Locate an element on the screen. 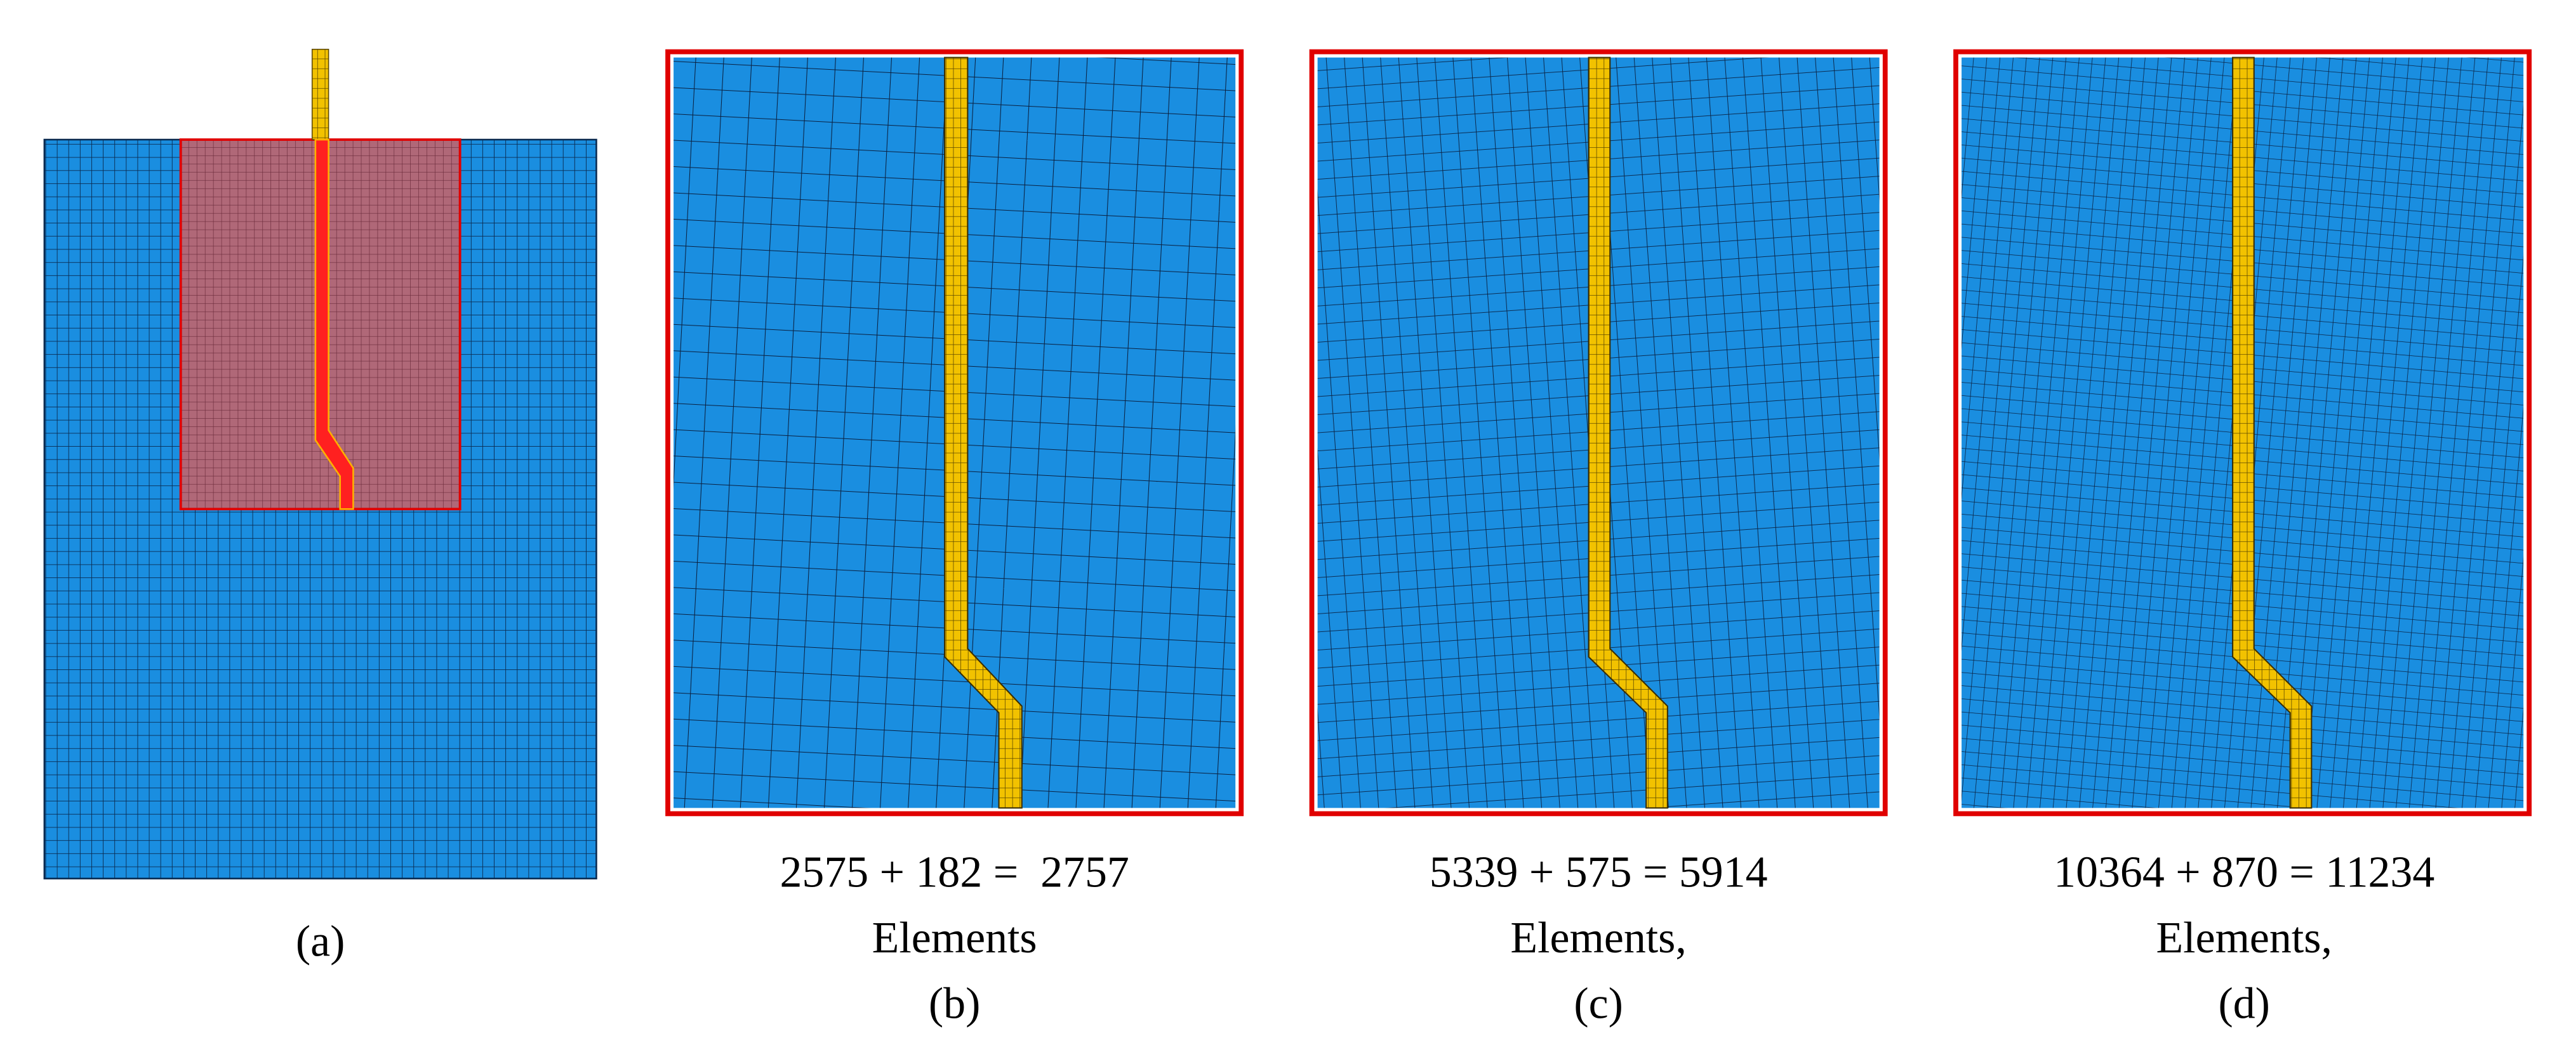  caption-line: 5339 + 575 = 5914 is located at coordinates (1599, 872).